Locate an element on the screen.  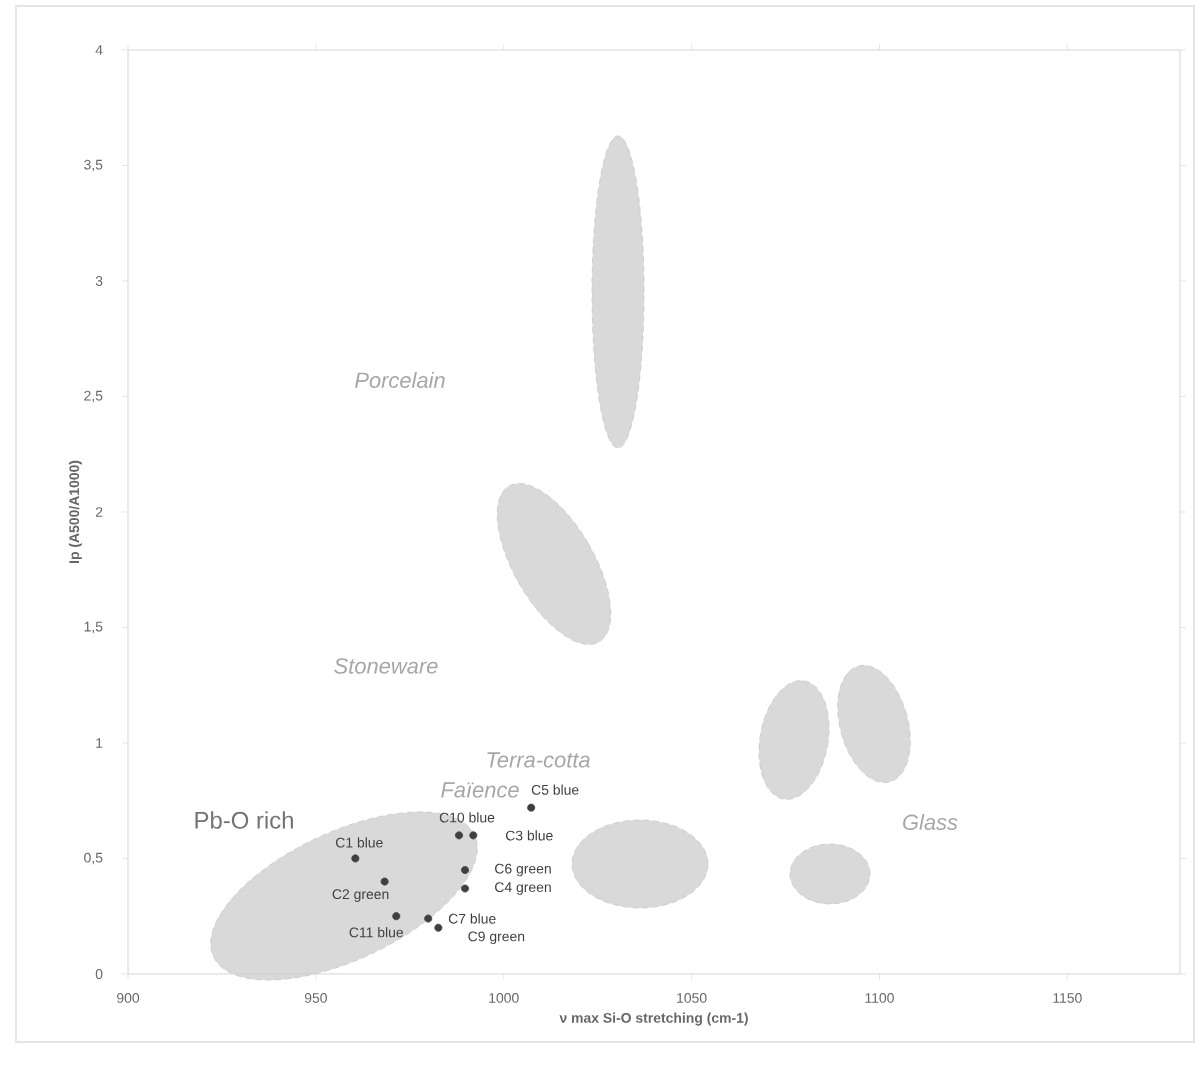
annotation: Glass is located at coordinates (930, 822).